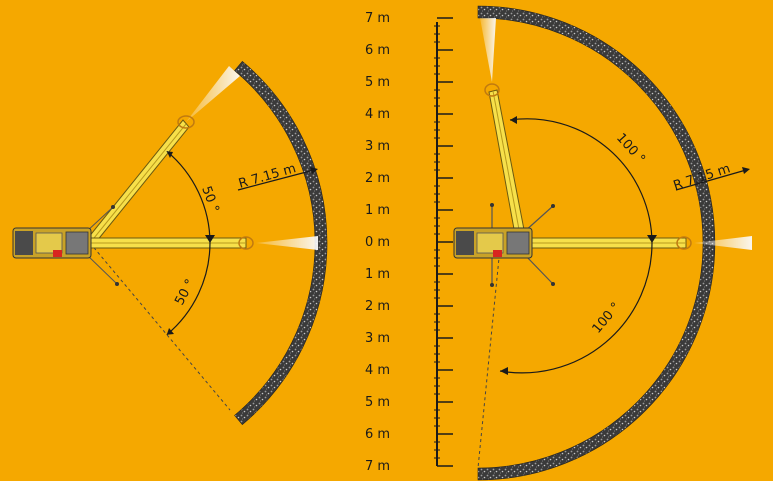 The image size is (773, 481). I want to click on left-radius-arrow, so click(276, 180).